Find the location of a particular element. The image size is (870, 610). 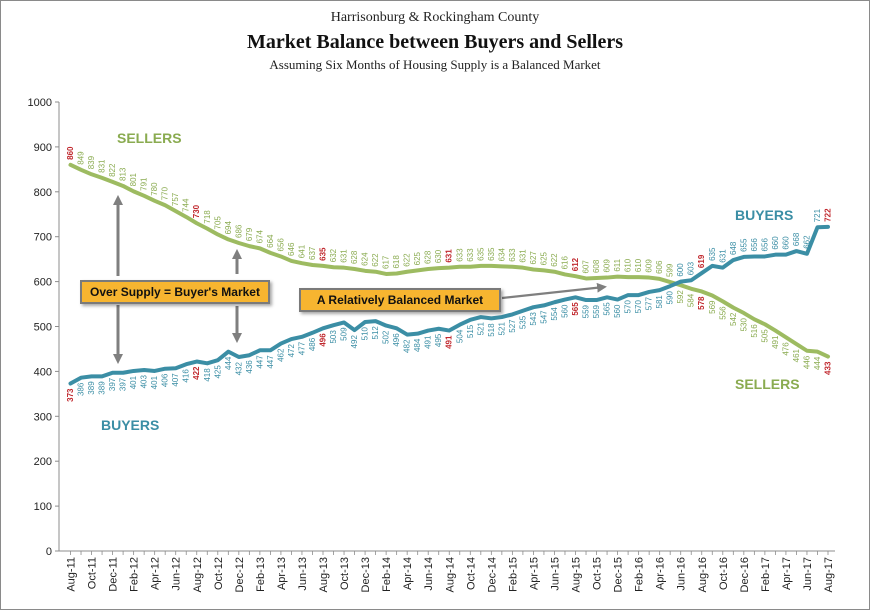

x-tick-label: Apr-15 is located at coordinates (534, 573).